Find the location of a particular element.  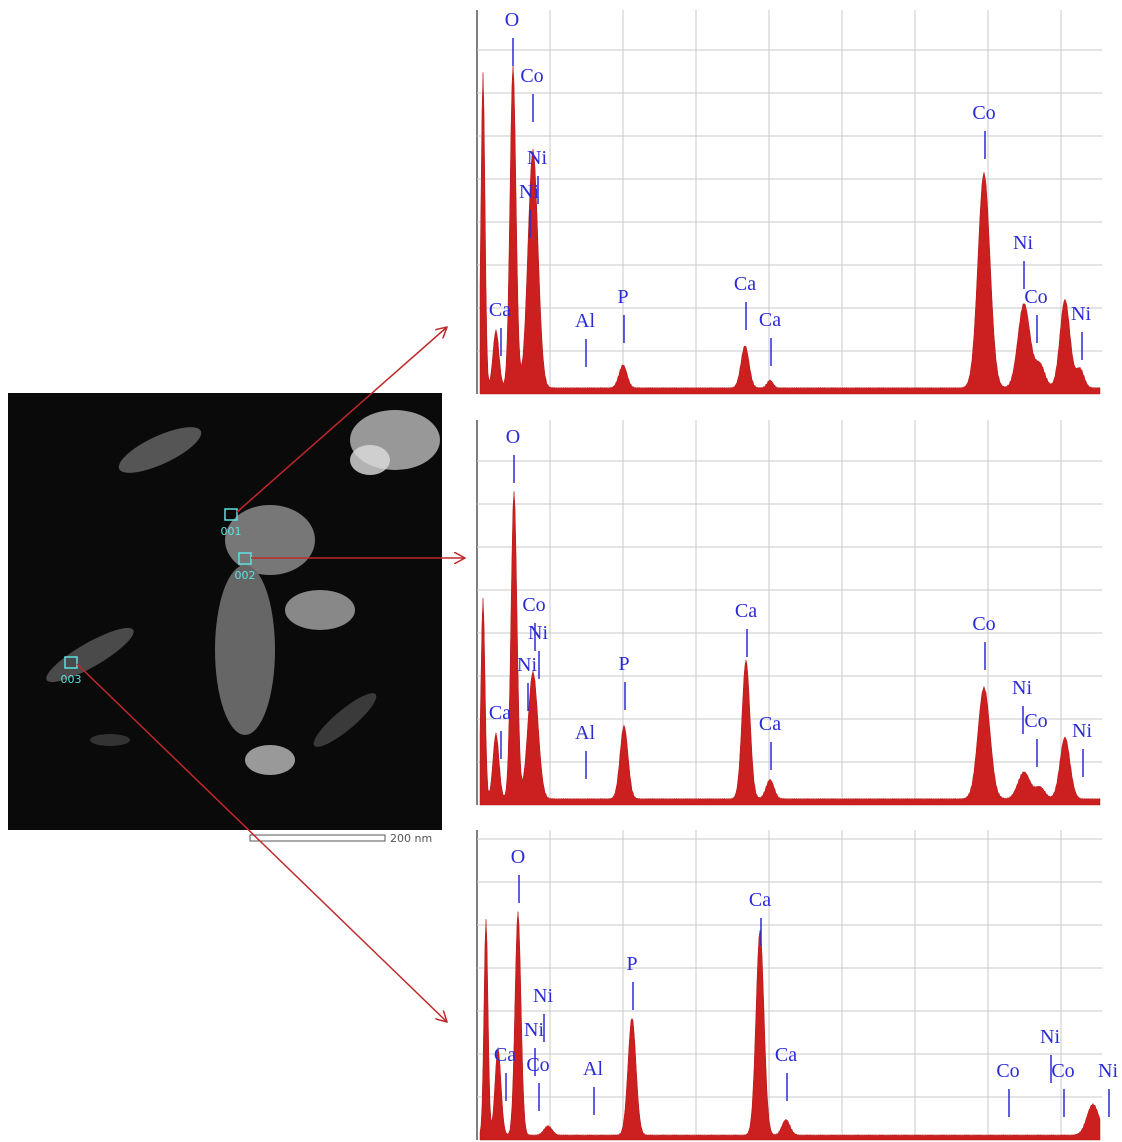

point-label: 002 is located at coordinates (245, 575).